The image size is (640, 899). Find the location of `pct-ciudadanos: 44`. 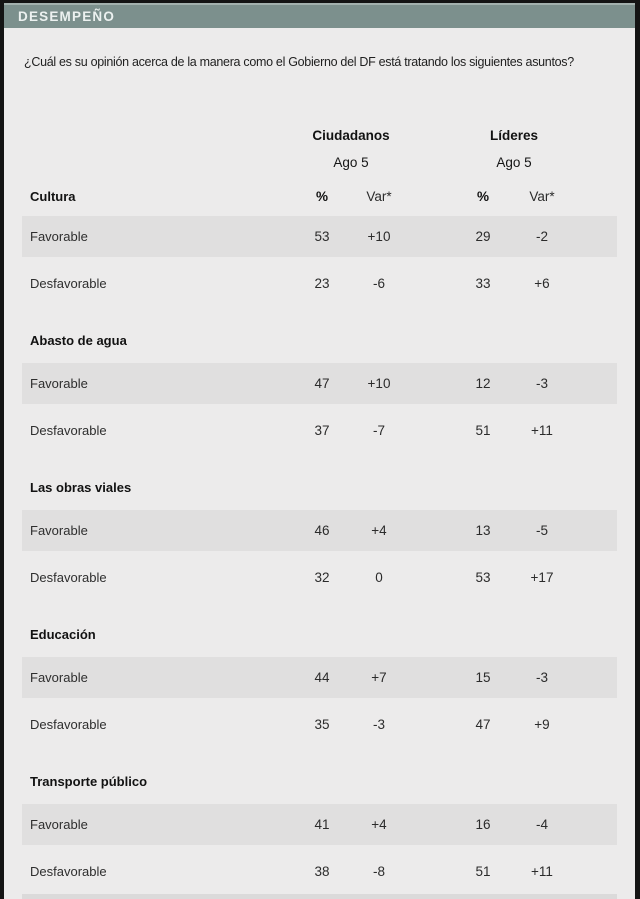

pct-ciudadanos: 44 is located at coordinates (322, 677).